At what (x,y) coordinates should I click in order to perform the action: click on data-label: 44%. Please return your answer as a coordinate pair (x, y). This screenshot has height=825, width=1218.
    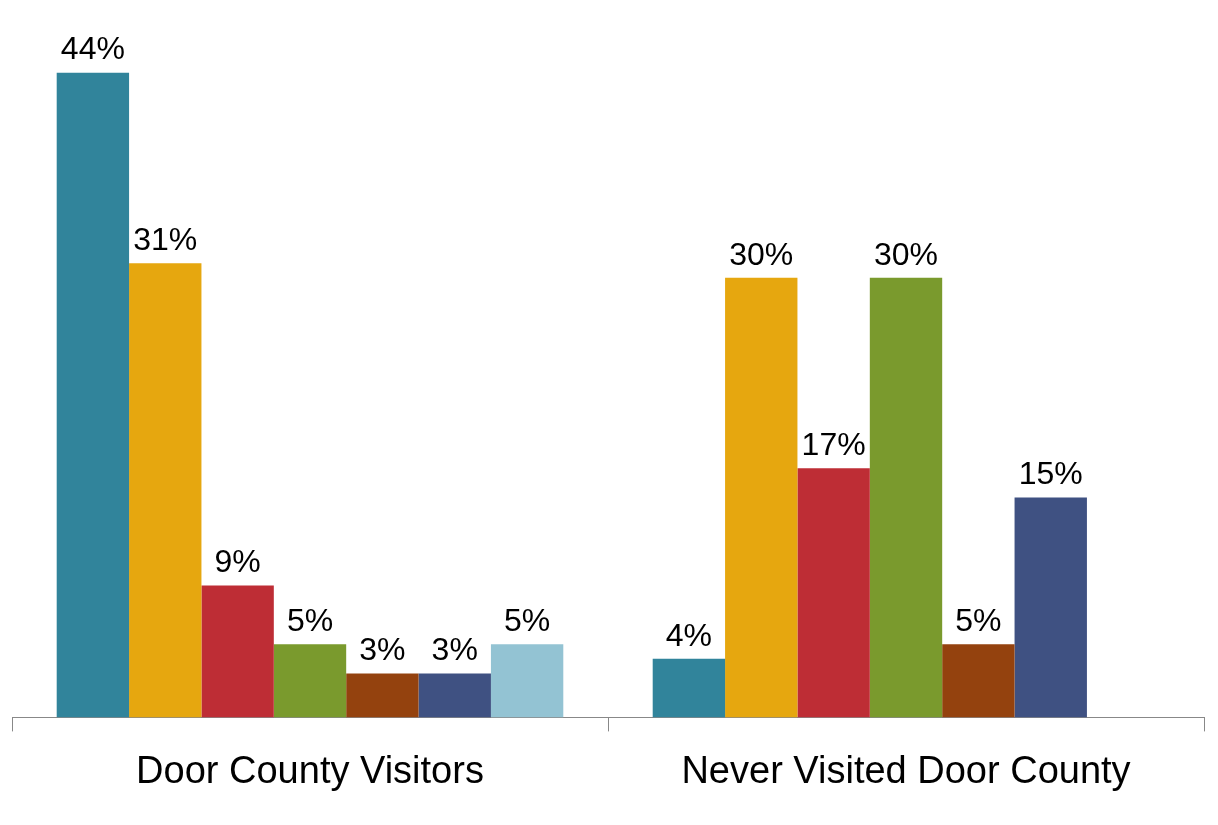
    Looking at the image, I should click on (92, 48).